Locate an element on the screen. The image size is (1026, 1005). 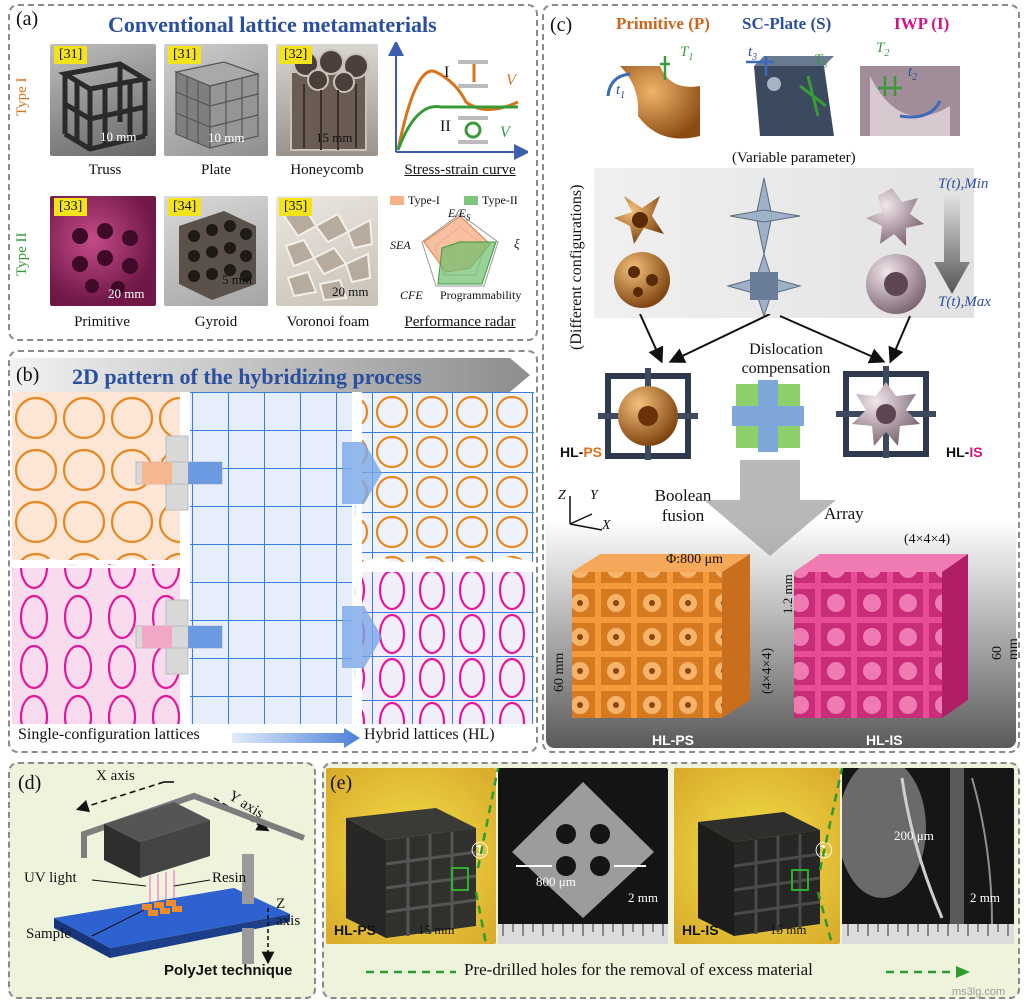
size-444-side: (4×4×4) is located at coordinates (767, 670).